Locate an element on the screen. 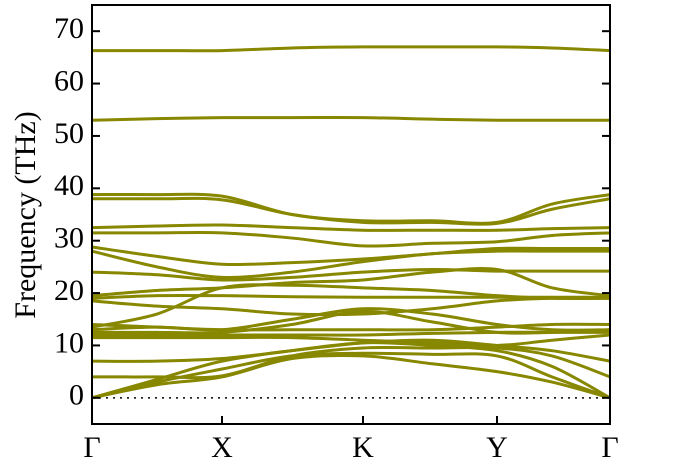 This screenshot has height=468, width=698. x-tick-label: K is located at coordinates (363, 447).